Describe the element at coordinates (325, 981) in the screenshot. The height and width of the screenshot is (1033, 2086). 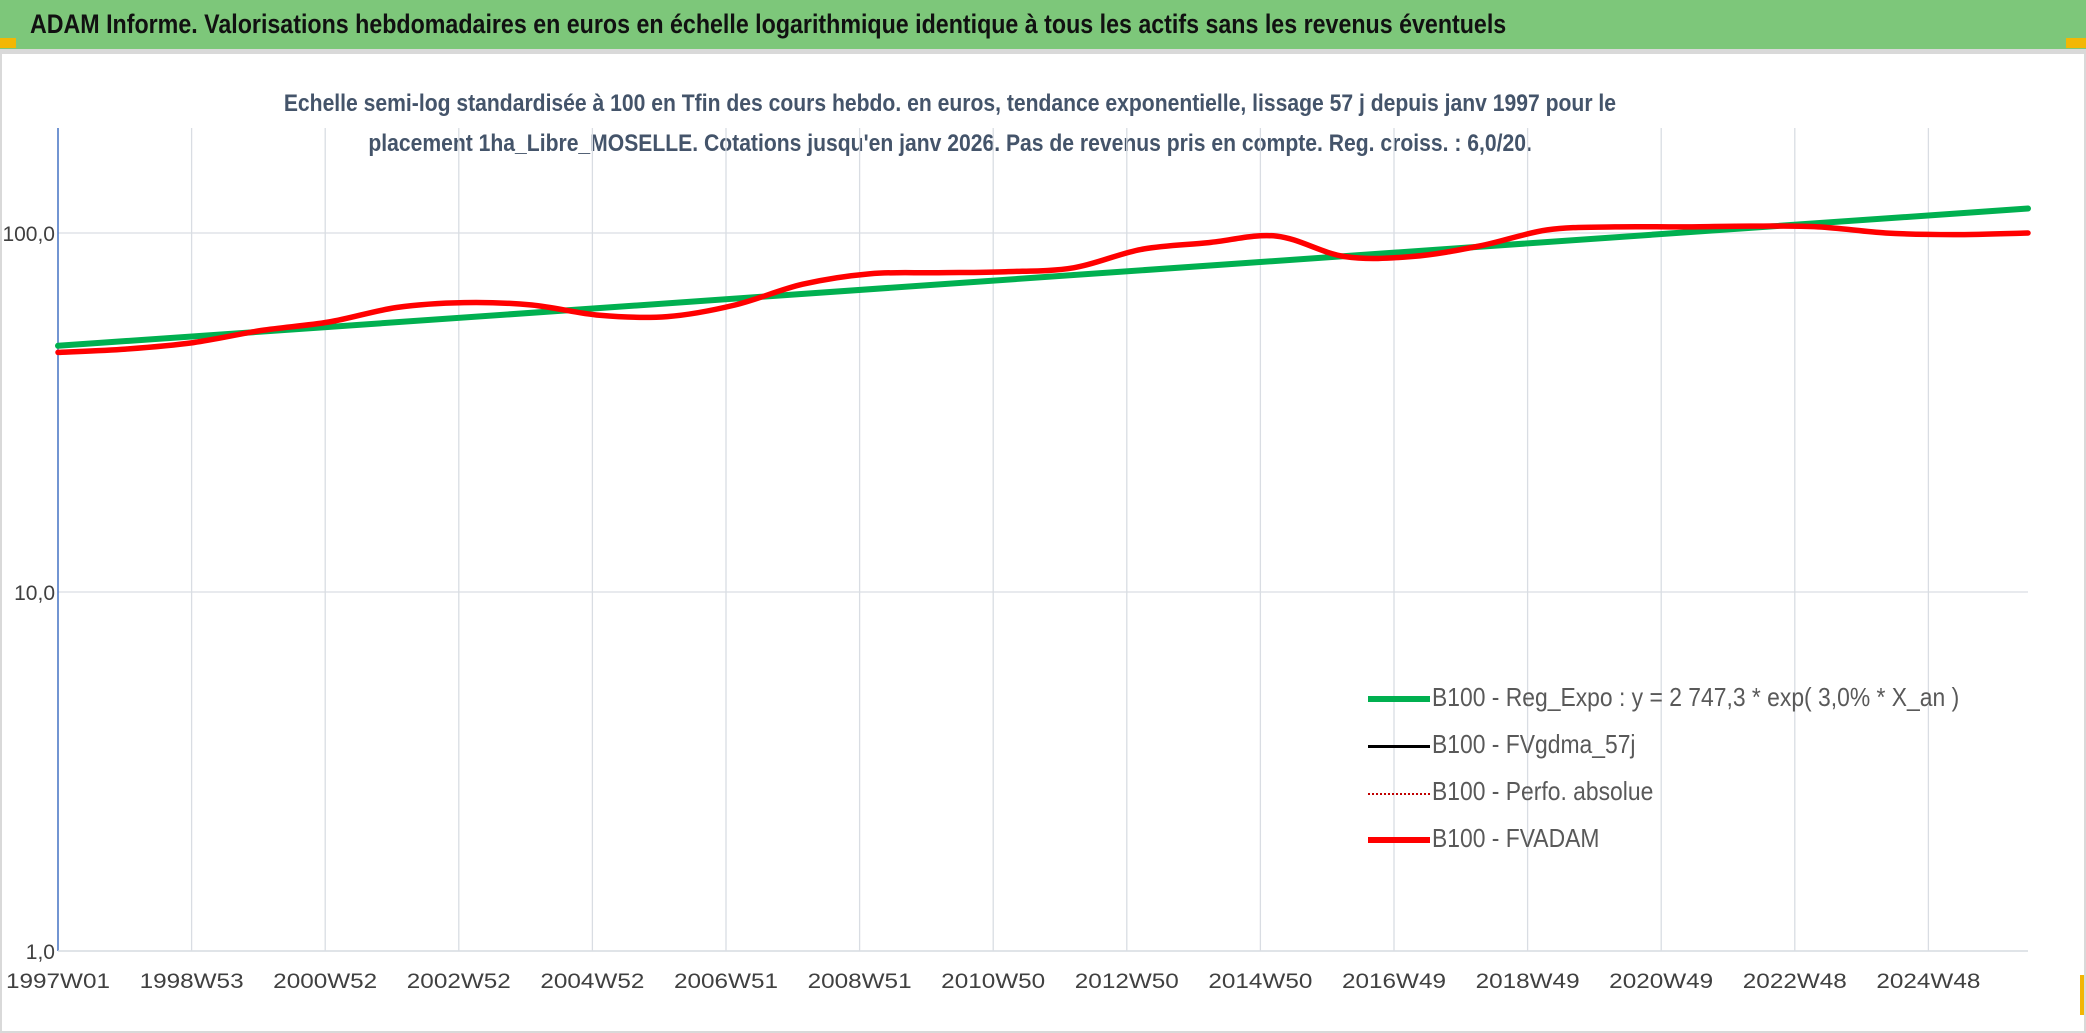
I see `x-tick-label: 2000W52` at that location.